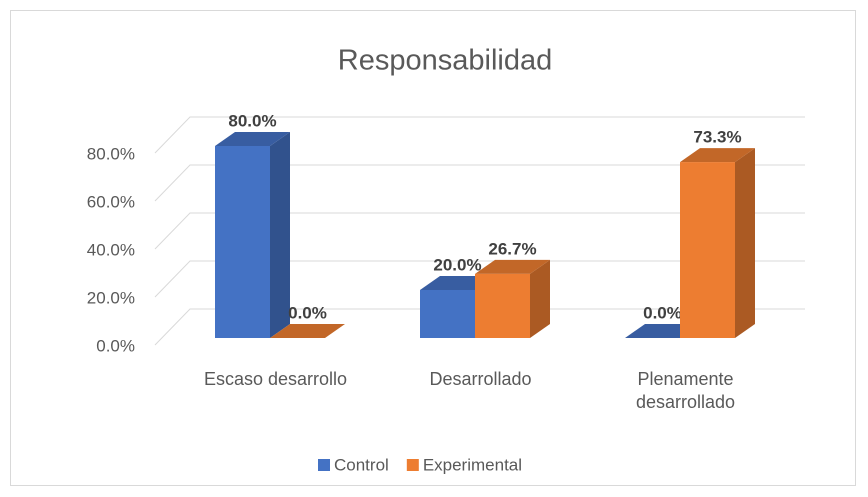  What do you see at coordinates (445, 61) in the screenshot?
I see `chart-title: Responsabilidad` at bounding box center [445, 61].